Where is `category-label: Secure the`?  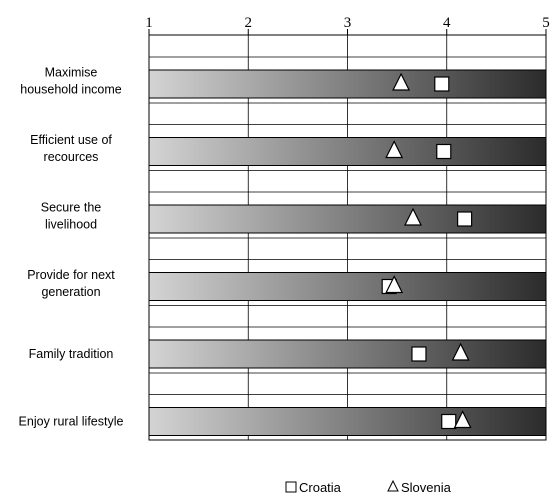
category-label: Secure the is located at coordinates (71, 208).